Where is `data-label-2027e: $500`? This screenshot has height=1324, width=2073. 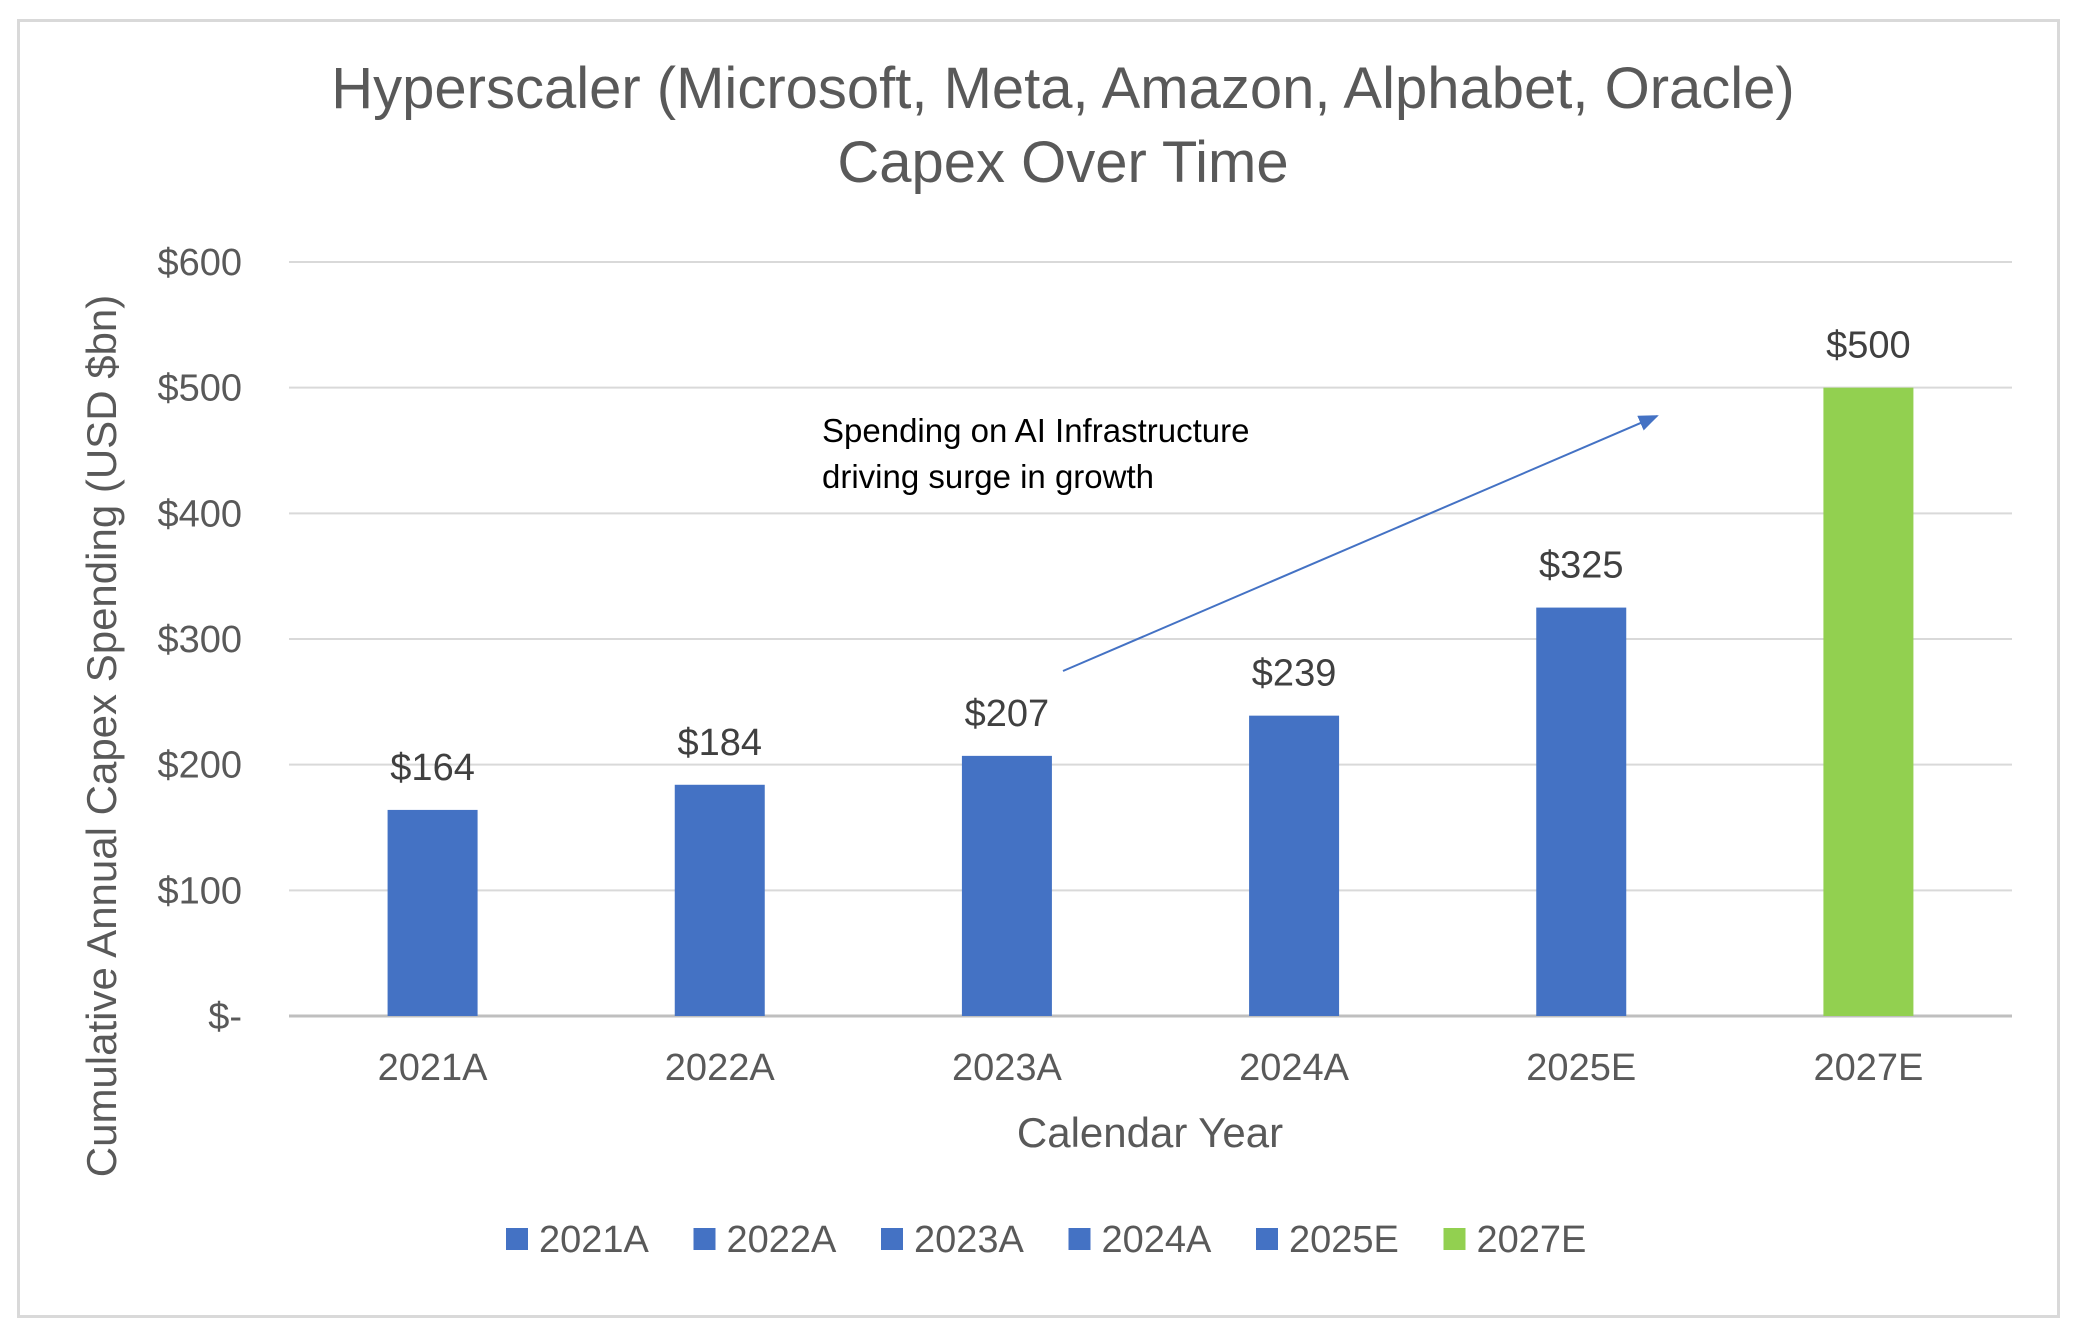
data-label-2027e: $500 is located at coordinates (1868, 346).